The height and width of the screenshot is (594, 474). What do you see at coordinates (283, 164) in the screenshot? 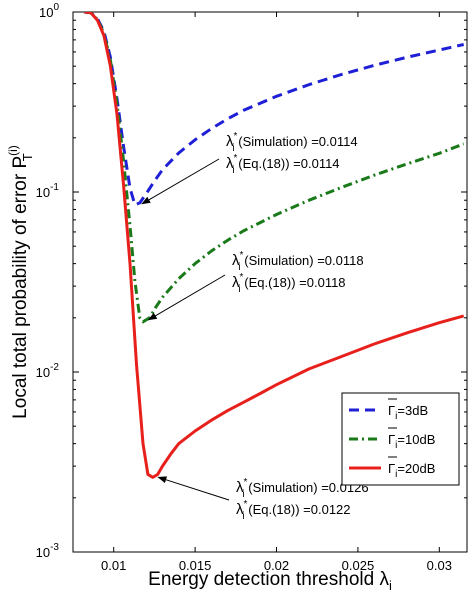
I see `annotation-label: λ* i (Eq.(18)) =0.0114` at bounding box center [283, 164].